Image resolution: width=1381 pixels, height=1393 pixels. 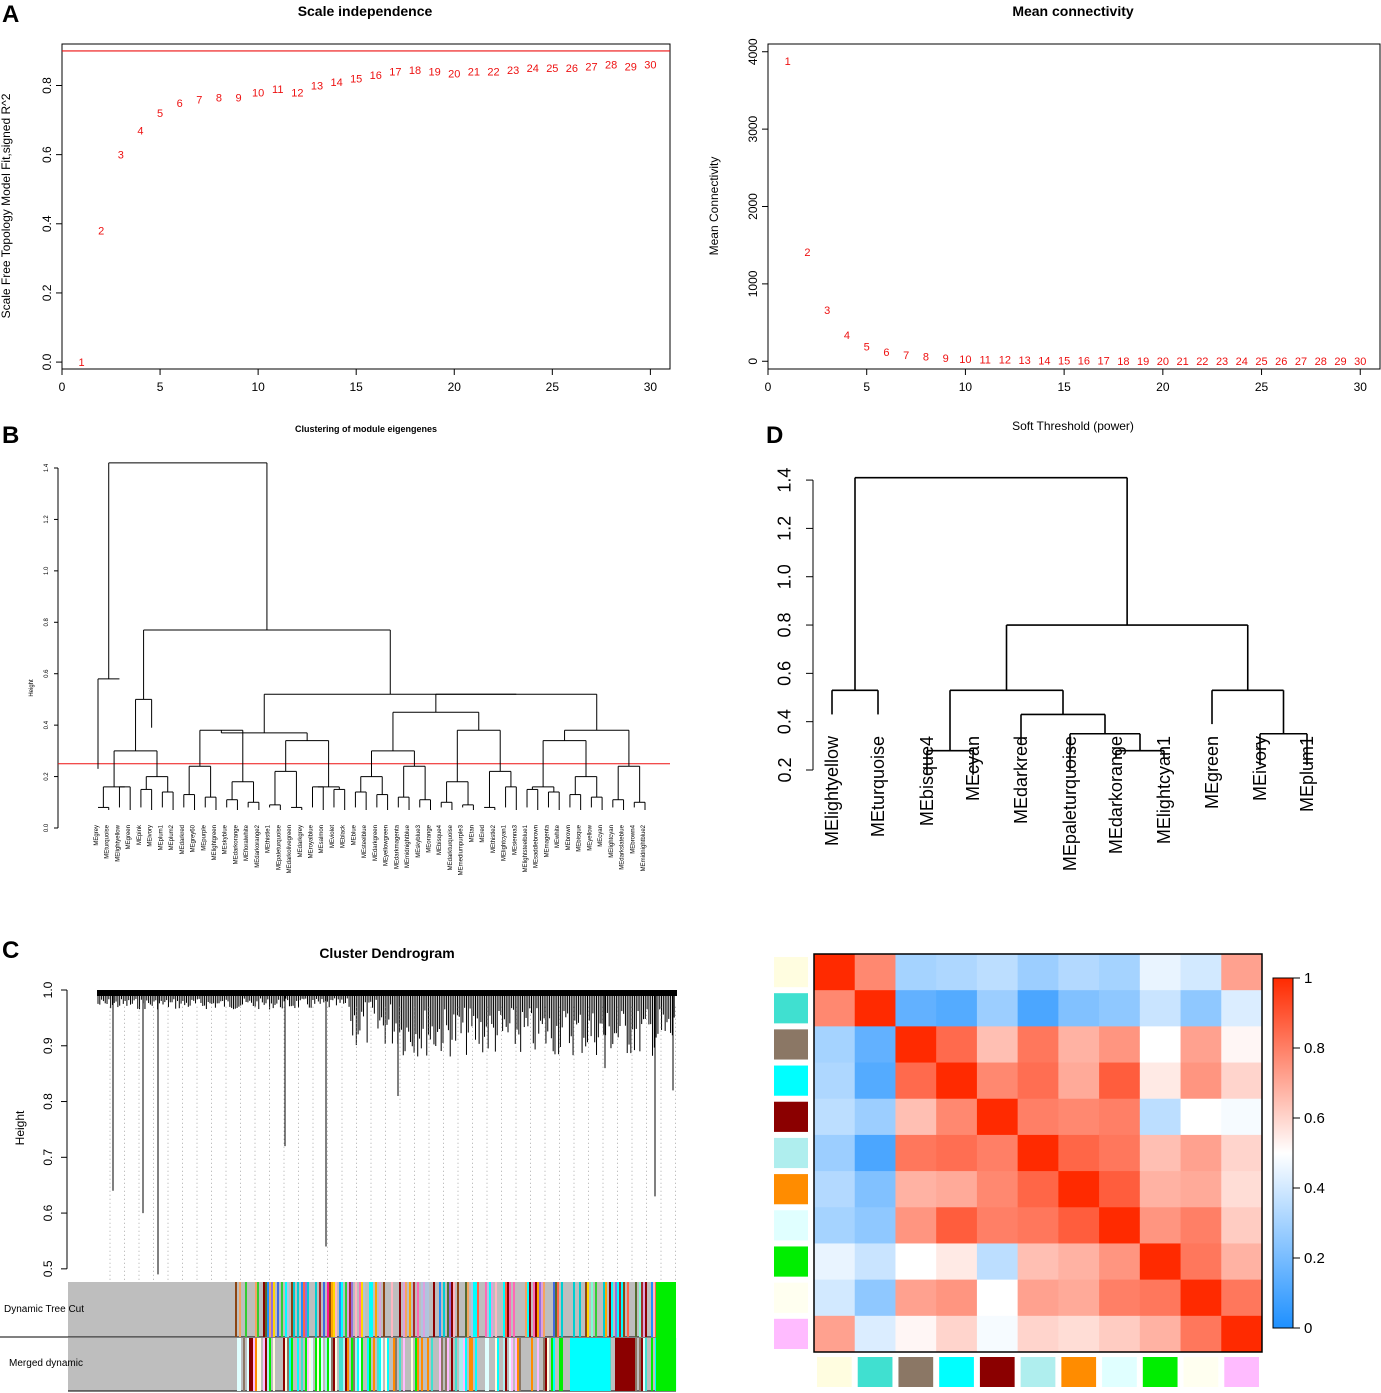 I want to click on panel-letter-d: D, so click(x=774, y=435).